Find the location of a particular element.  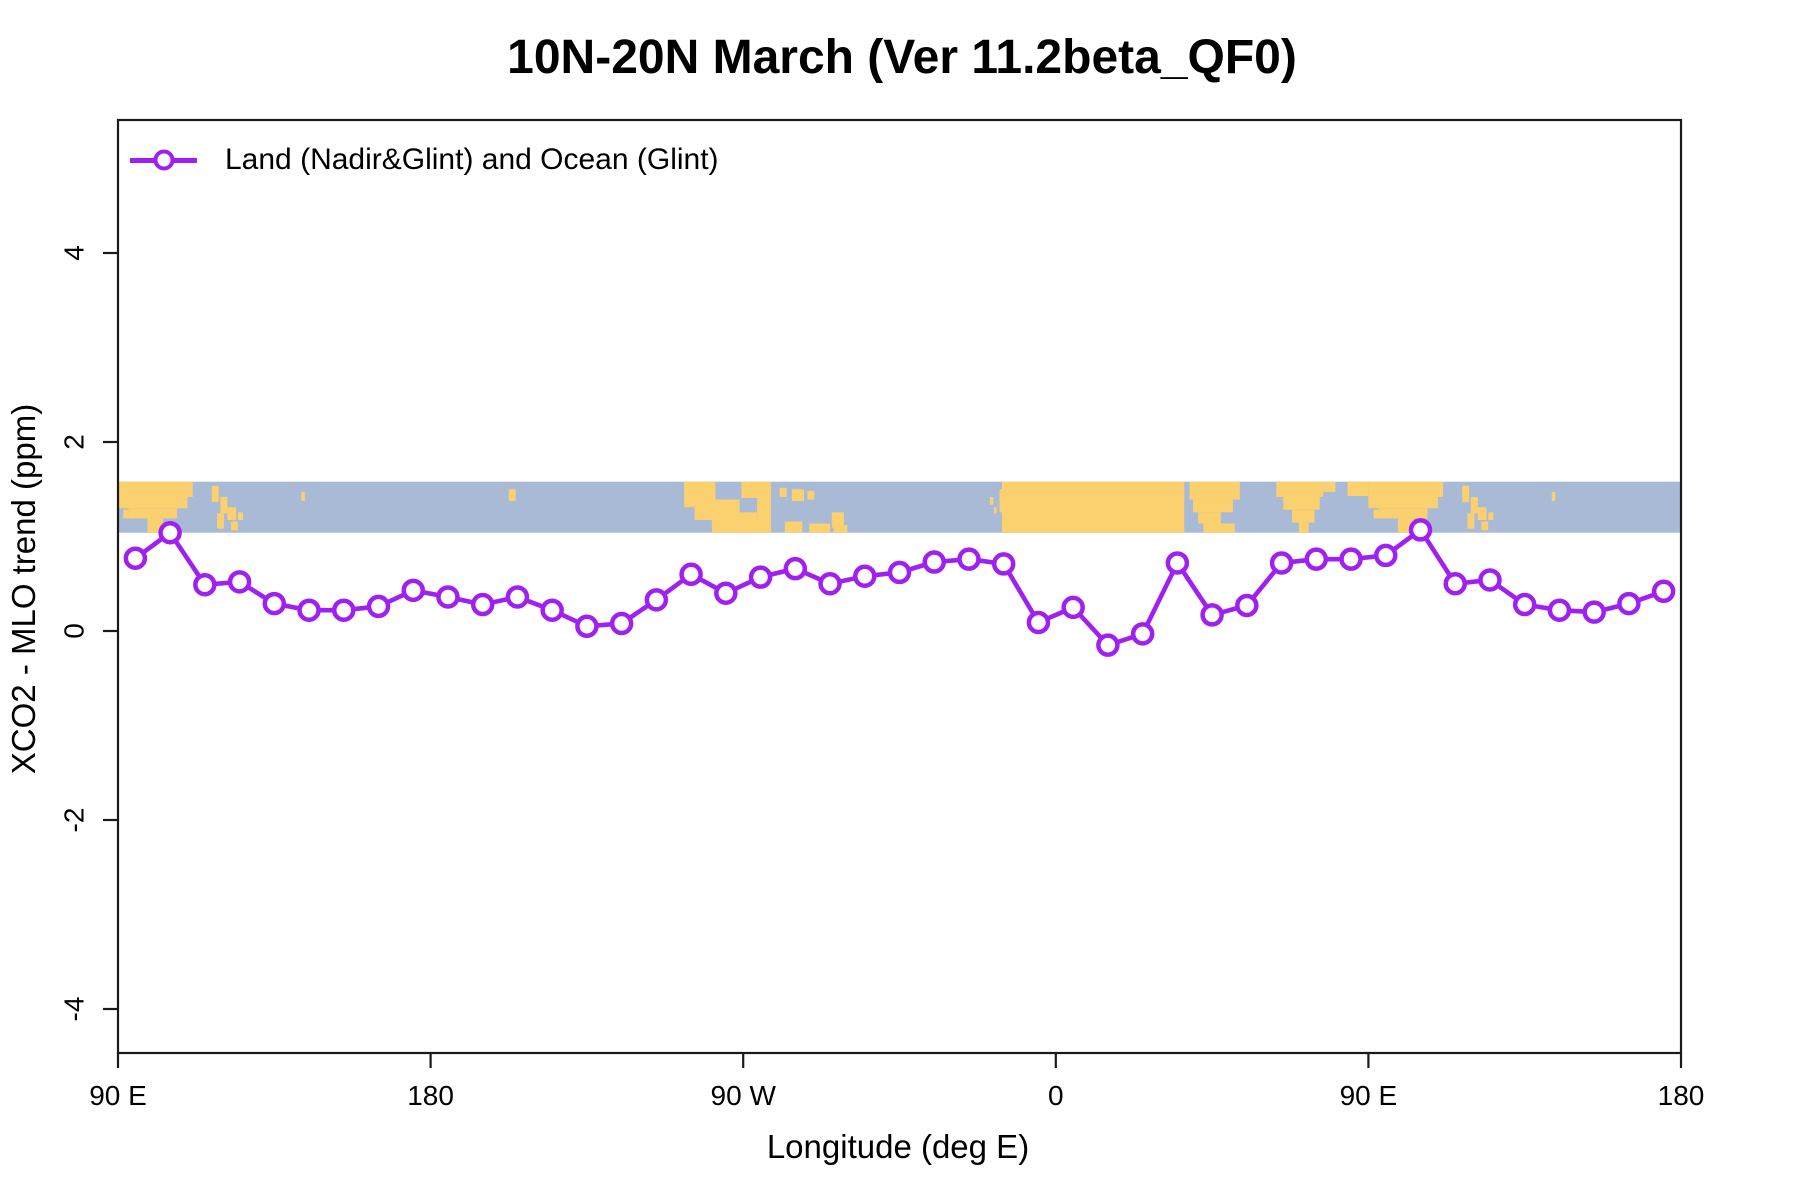

x-axis-label: Longitude (deg E) is located at coordinates (898, 1146).